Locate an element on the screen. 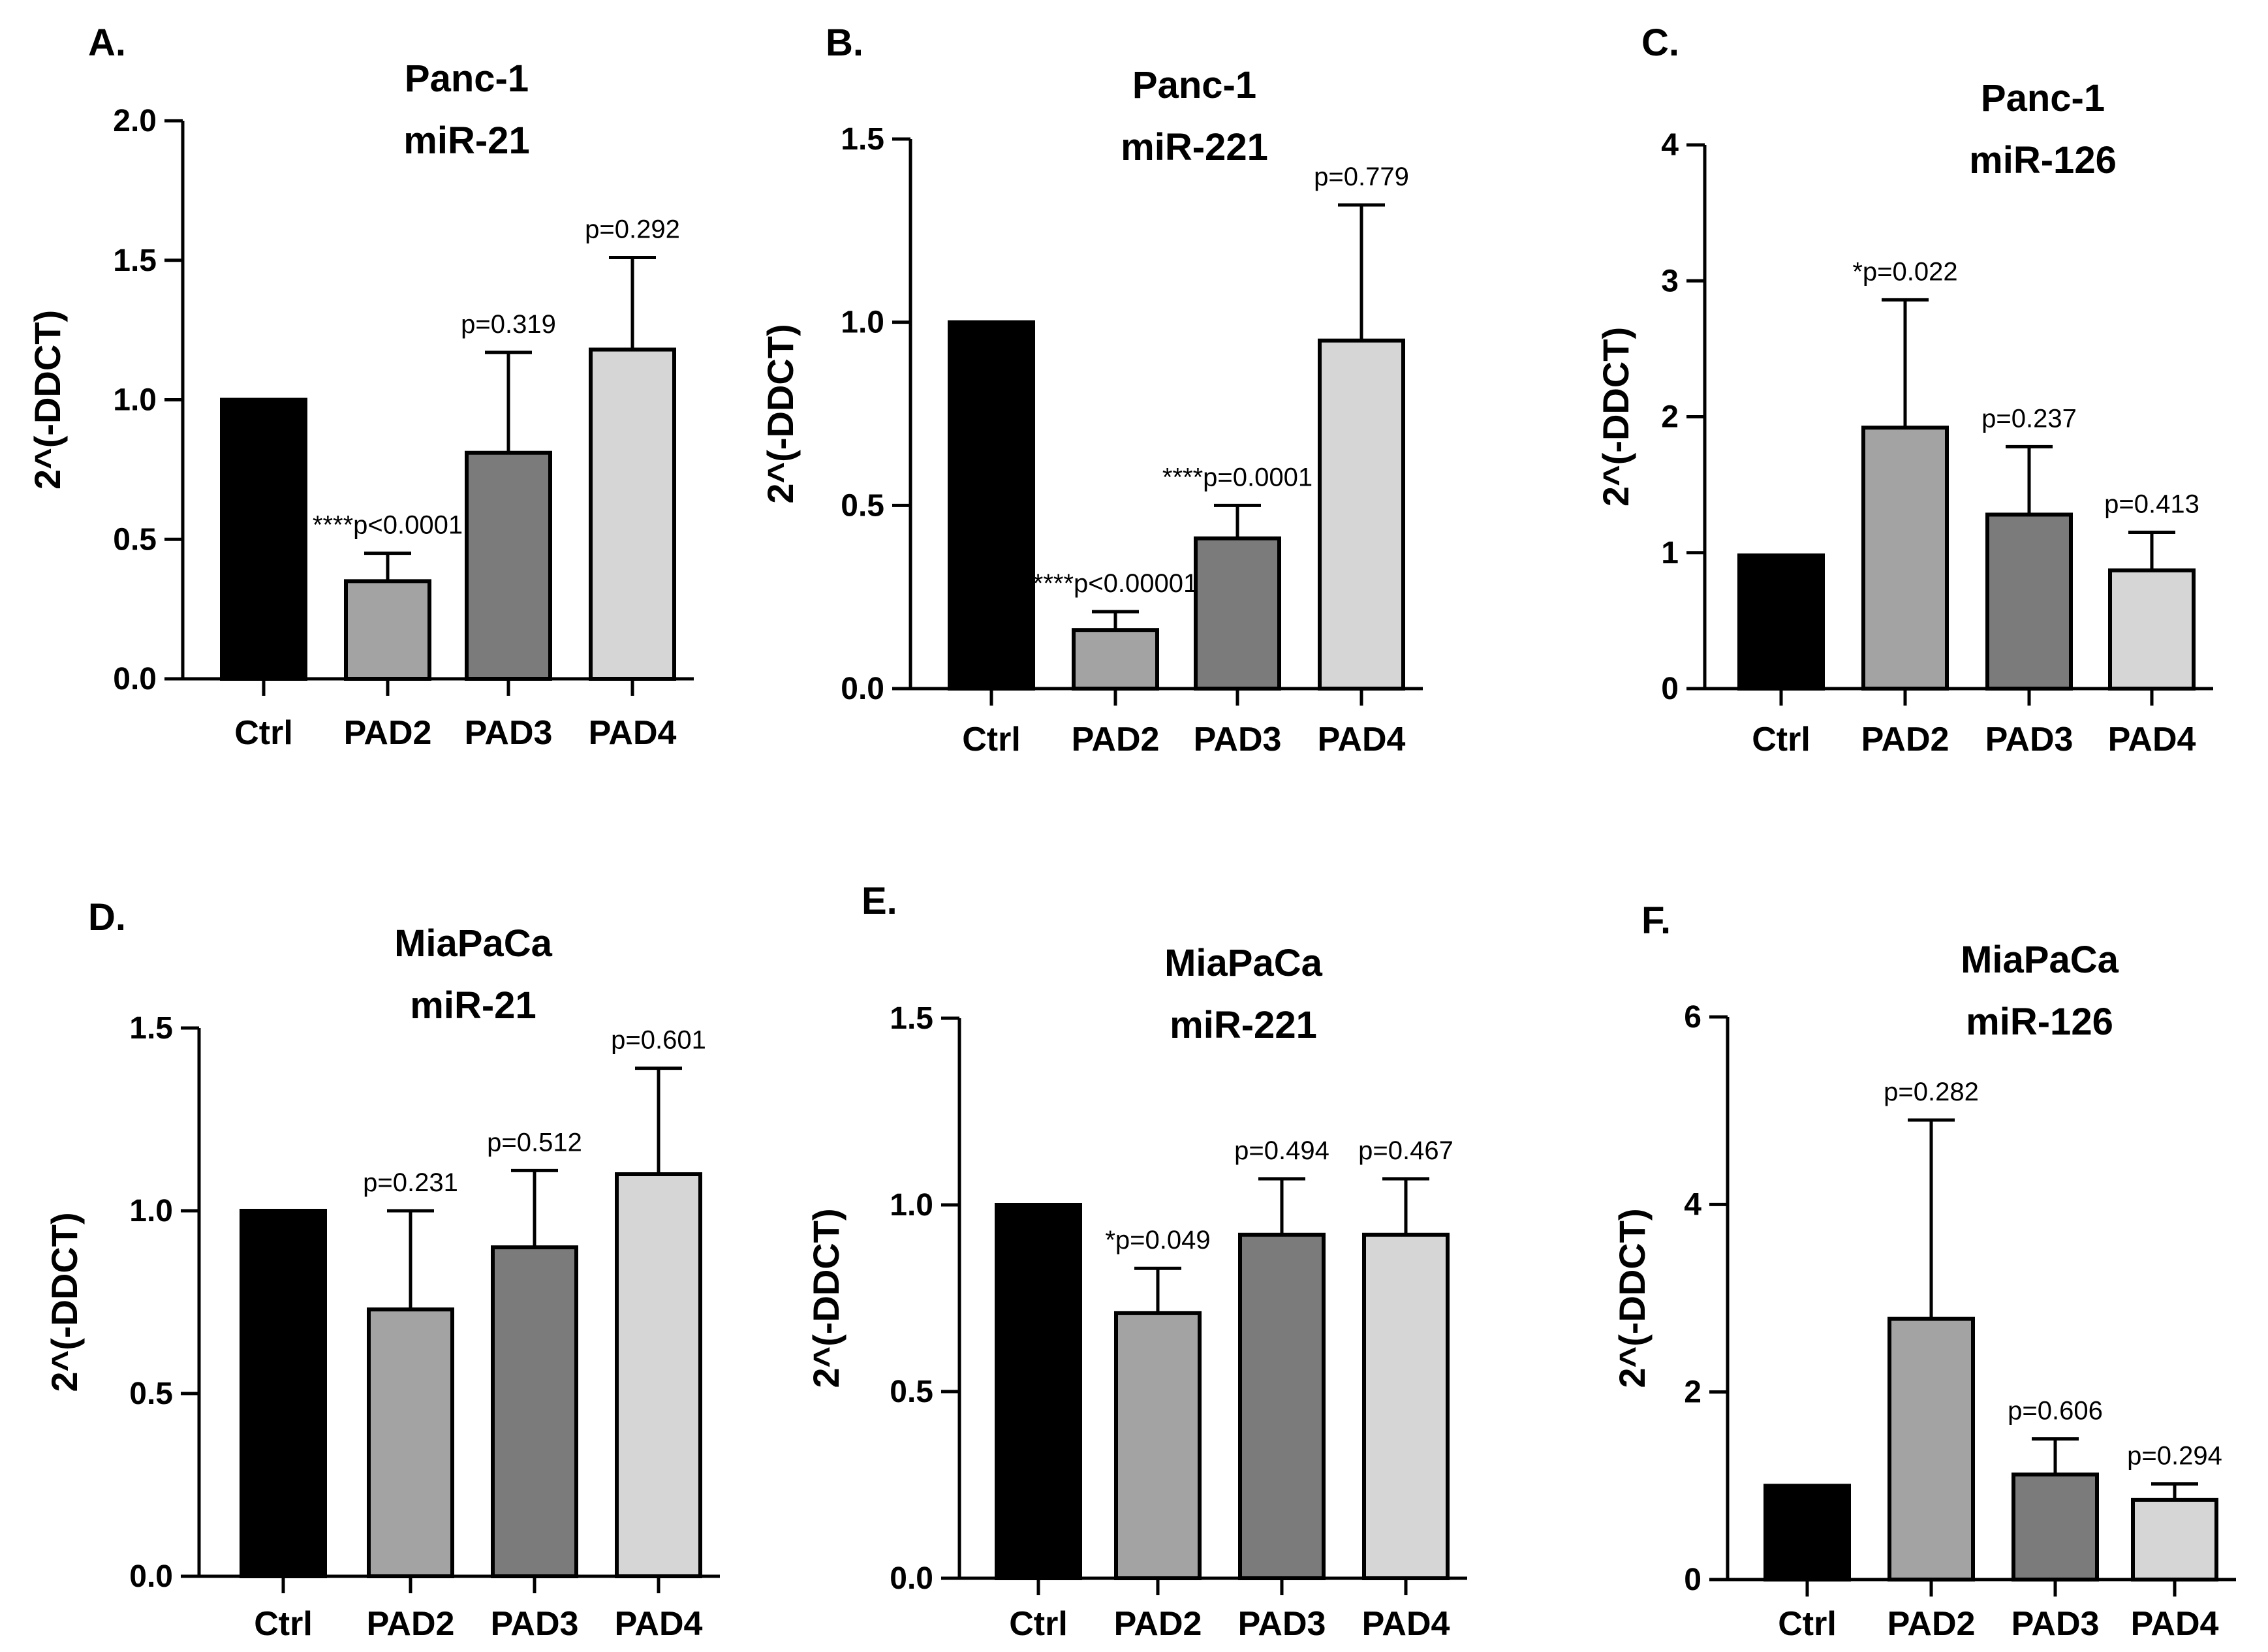 This screenshot has height=1652, width=2268. p-value-annotation: p=0.601 is located at coordinates (658, 1040).